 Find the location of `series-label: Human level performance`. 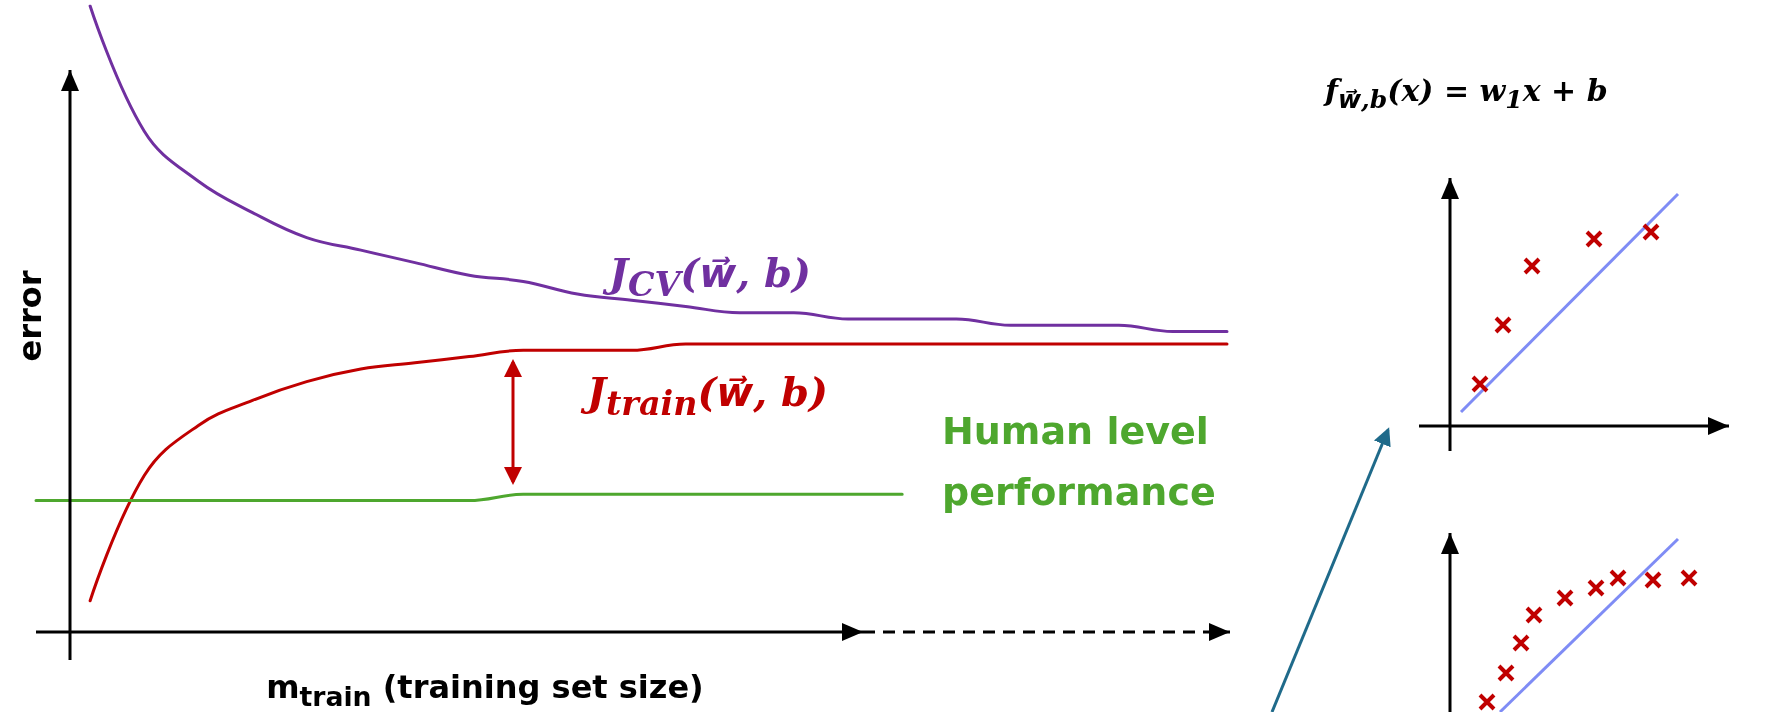

series-label: Human level performance is located at coordinates (1079, 462).